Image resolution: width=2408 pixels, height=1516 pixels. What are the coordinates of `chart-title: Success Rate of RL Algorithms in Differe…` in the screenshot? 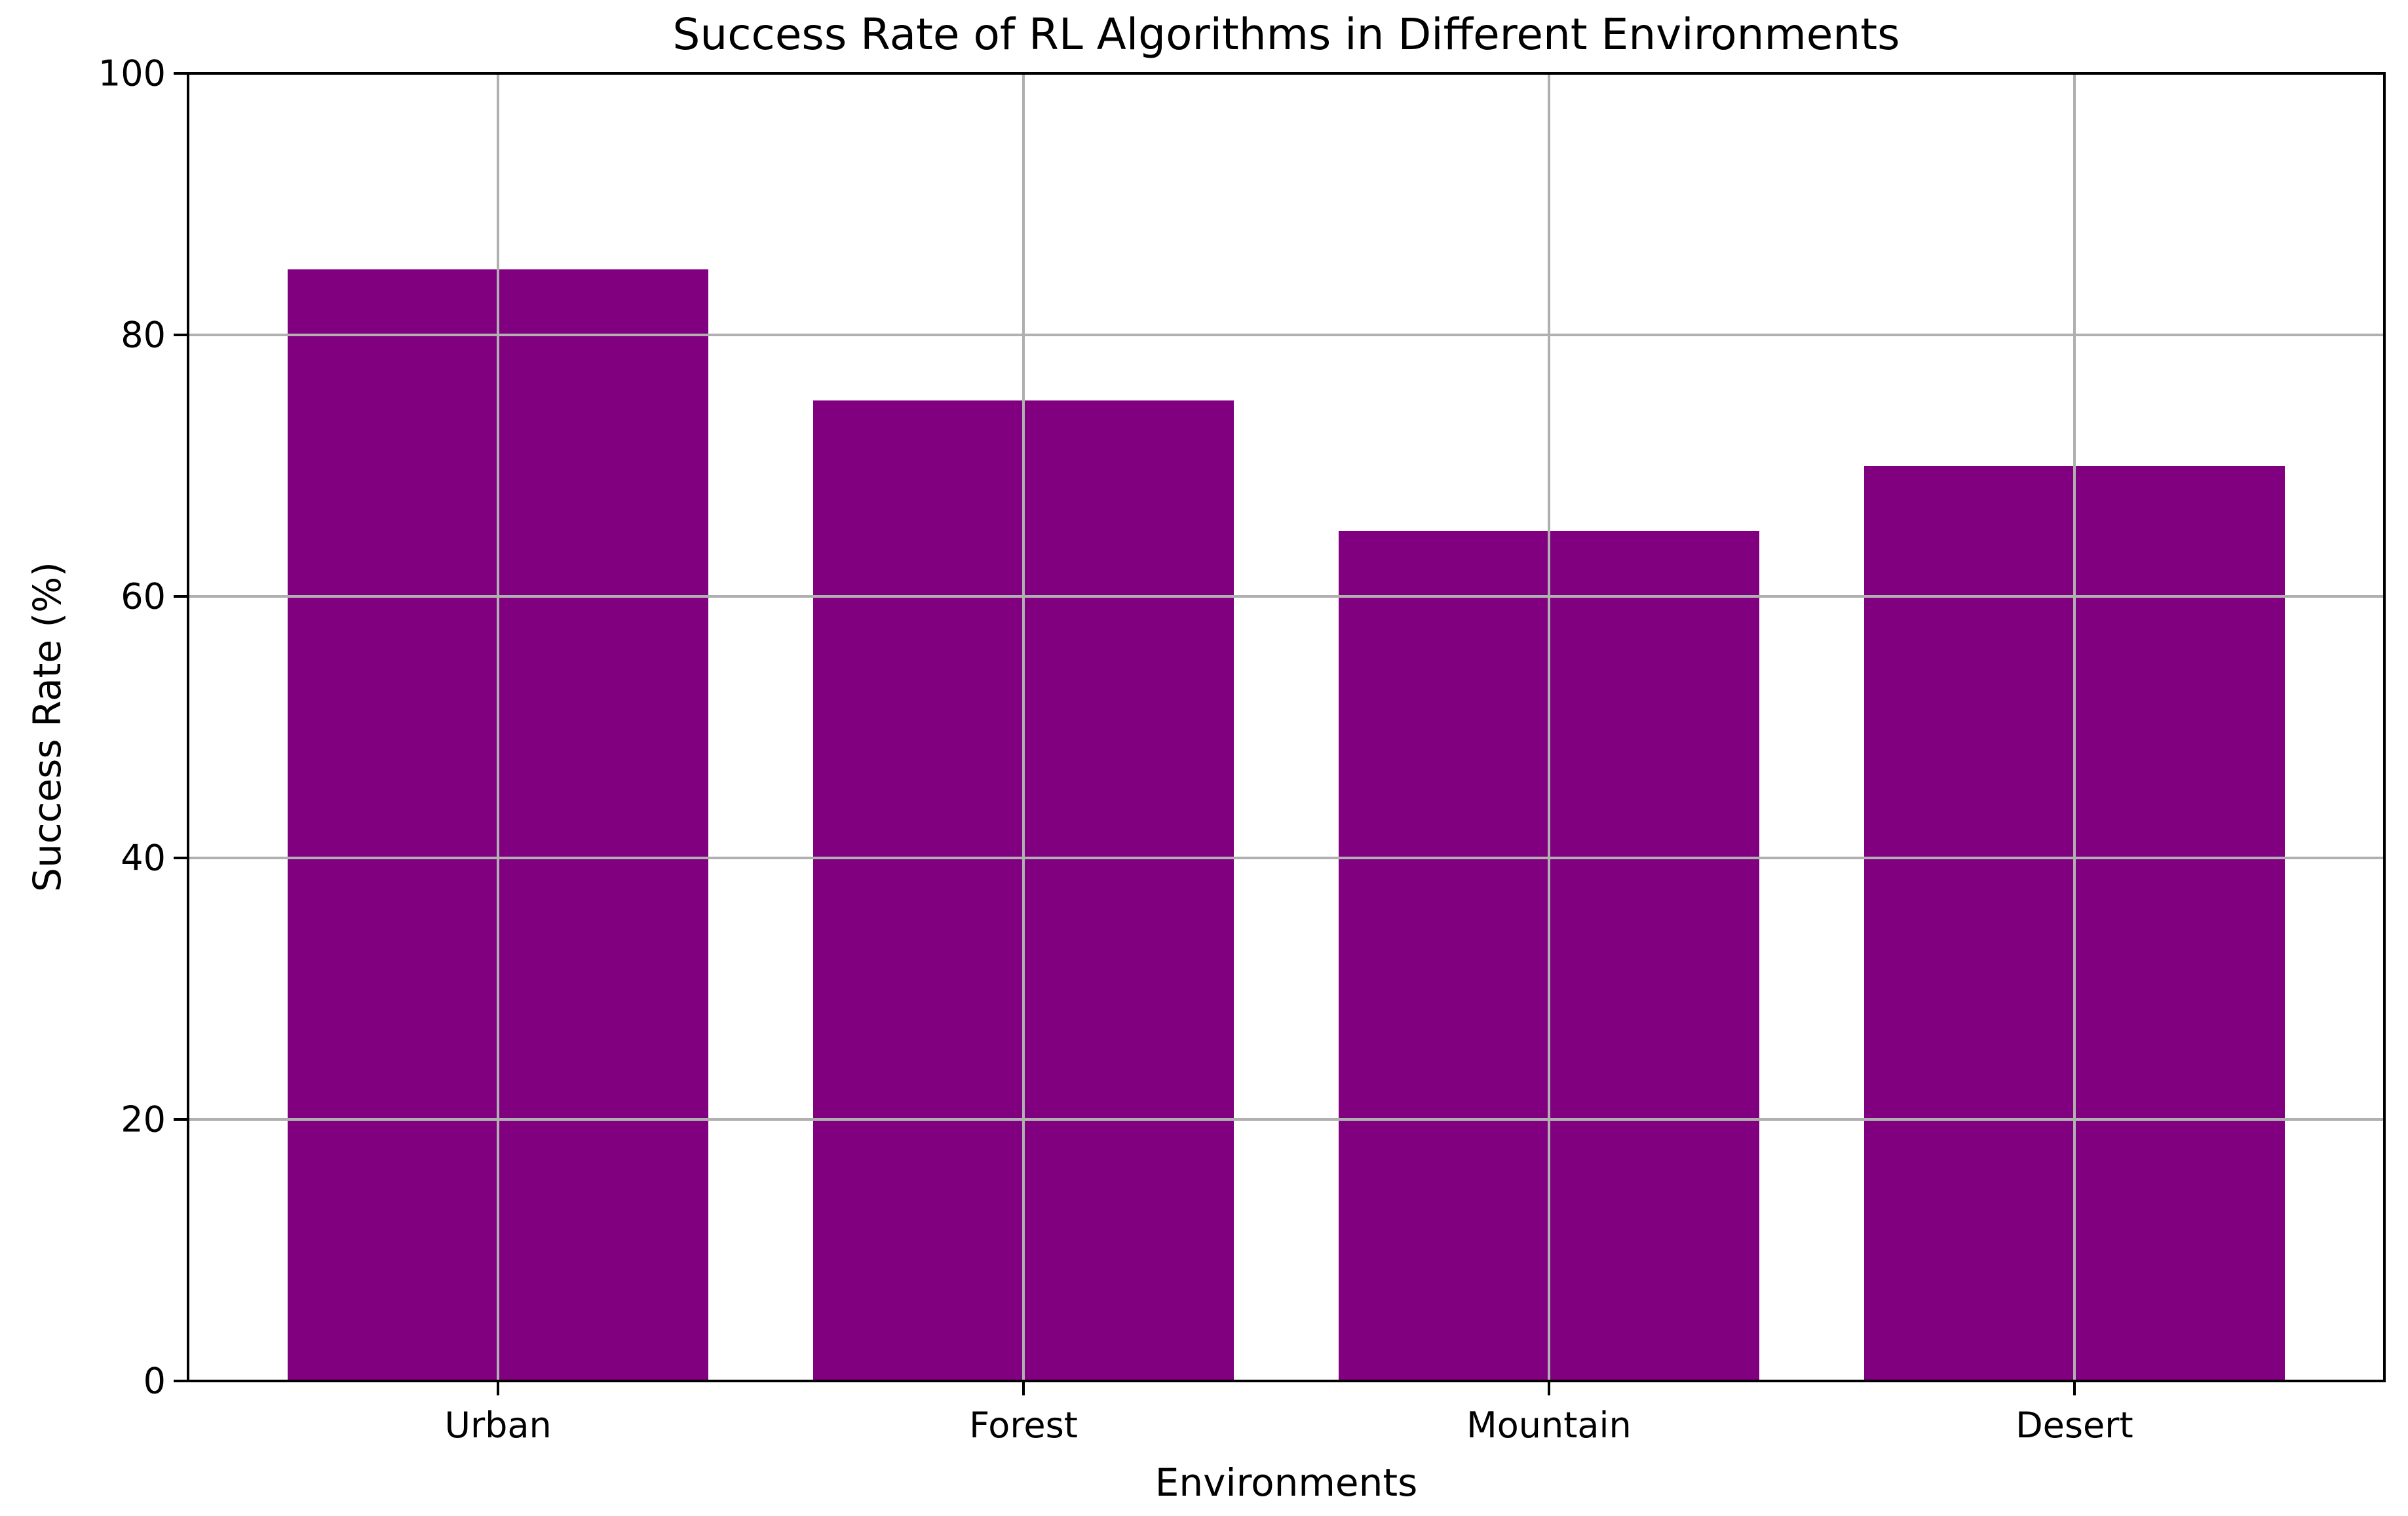 It's located at (1286, 34).